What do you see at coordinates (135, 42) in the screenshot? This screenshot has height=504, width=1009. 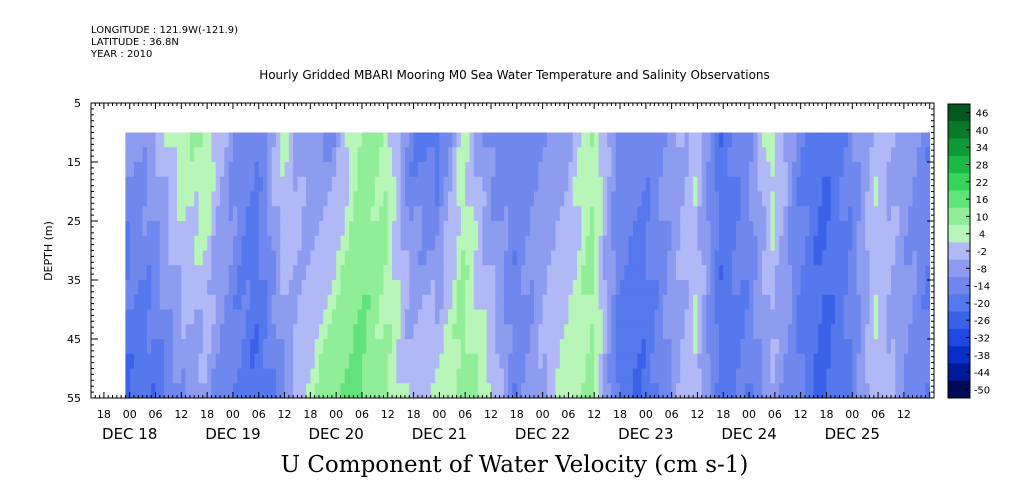 I see `latitude-label: LATITUDE : 36.8N` at bounding box center [135, 42].